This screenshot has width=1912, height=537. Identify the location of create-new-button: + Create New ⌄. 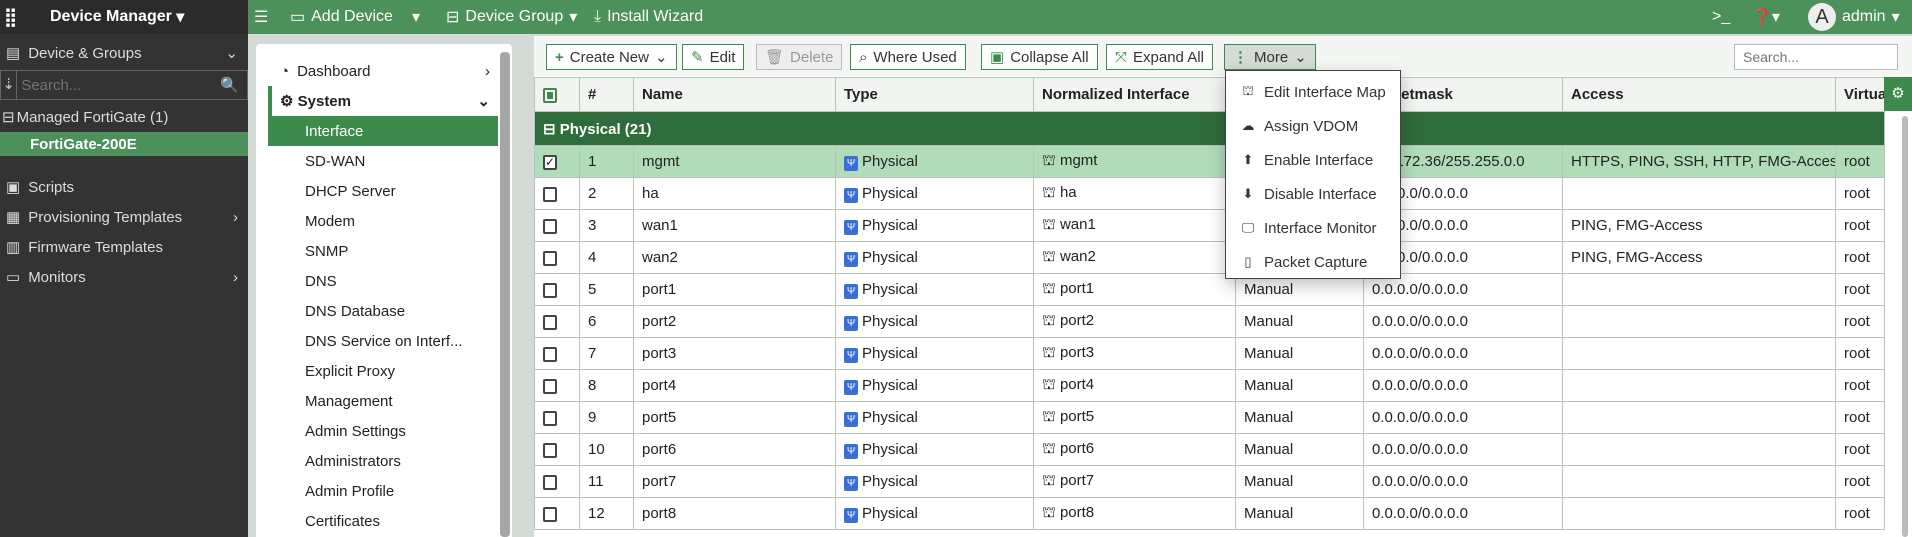
(611, 57).